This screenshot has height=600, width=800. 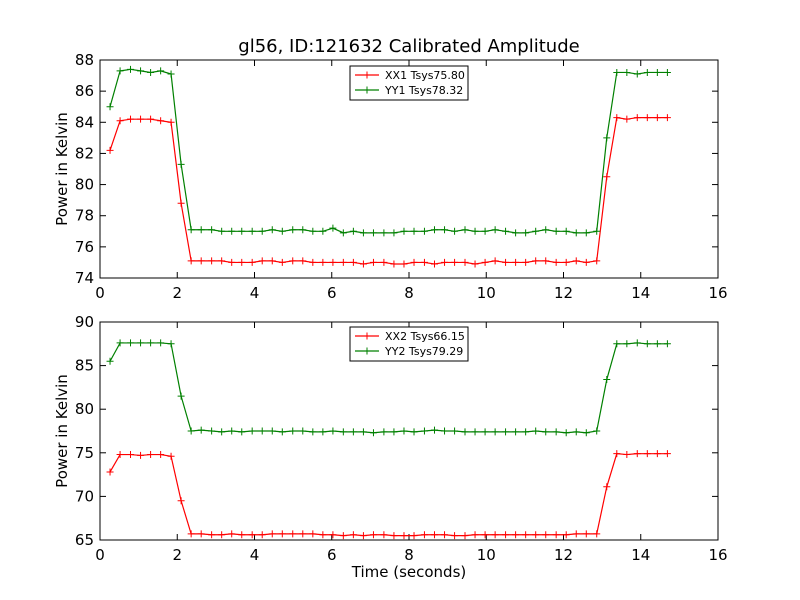 What do you see at coordinates (367, 336) in the screenshot?
I see `legend-swatch-marker` at bounding box center [367, 336].